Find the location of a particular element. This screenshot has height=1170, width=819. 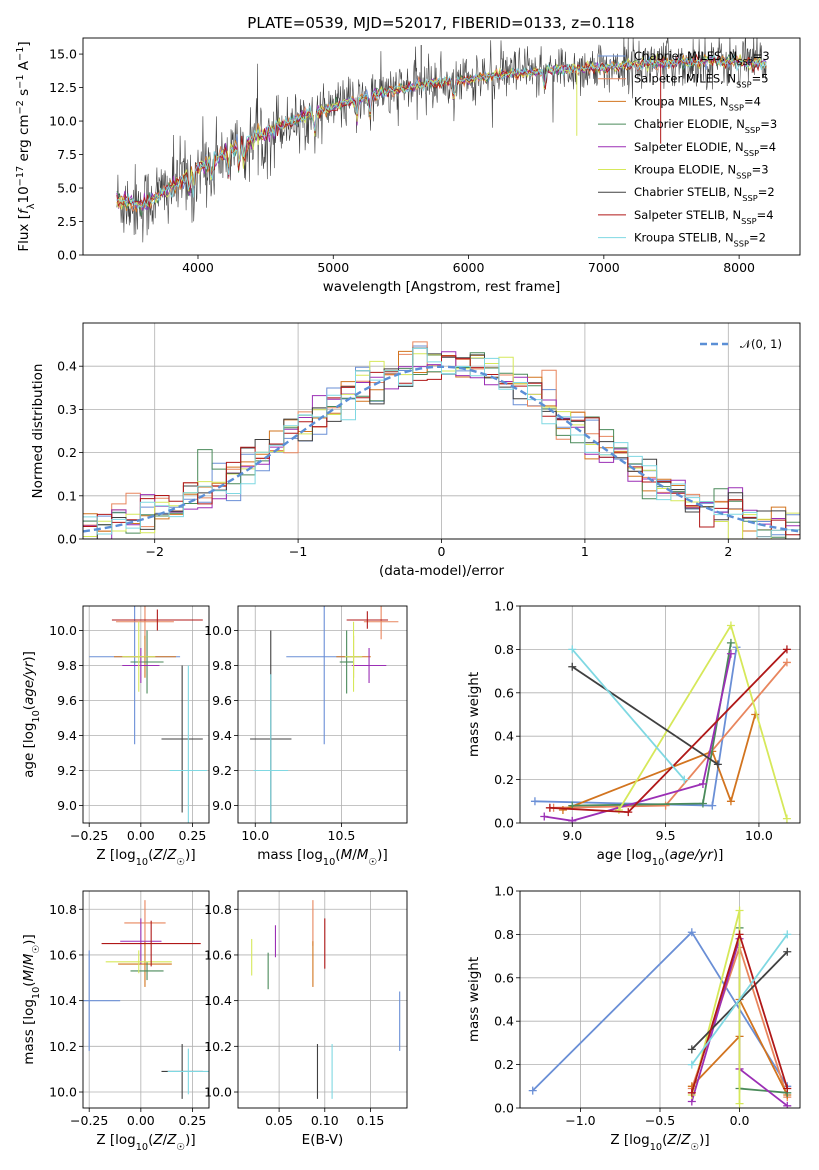

y-tick-label: 0.6 is located at coordinates (504, 692).